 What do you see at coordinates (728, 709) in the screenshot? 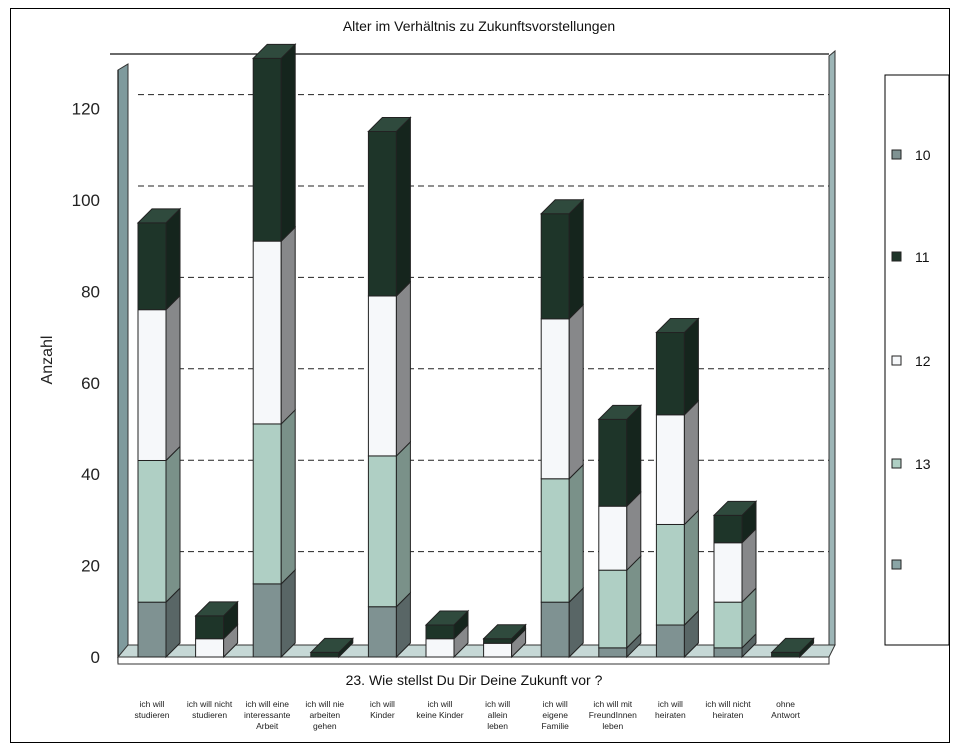
I see `x-tick-label: ich will nicht heiraten` at bounding box center [728, 709].